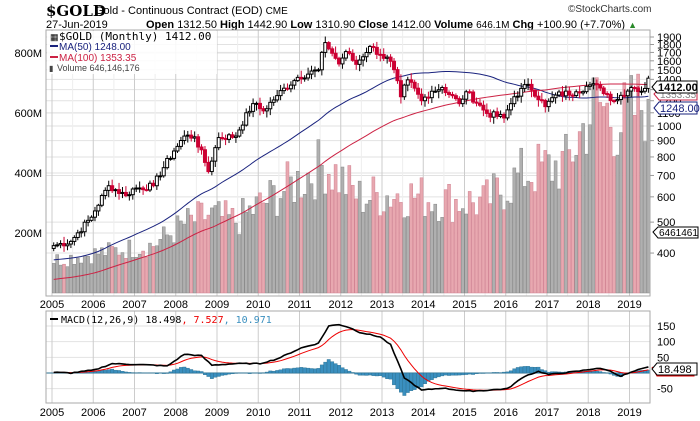  I want to click on ma50-swatch, so click(54, 46).